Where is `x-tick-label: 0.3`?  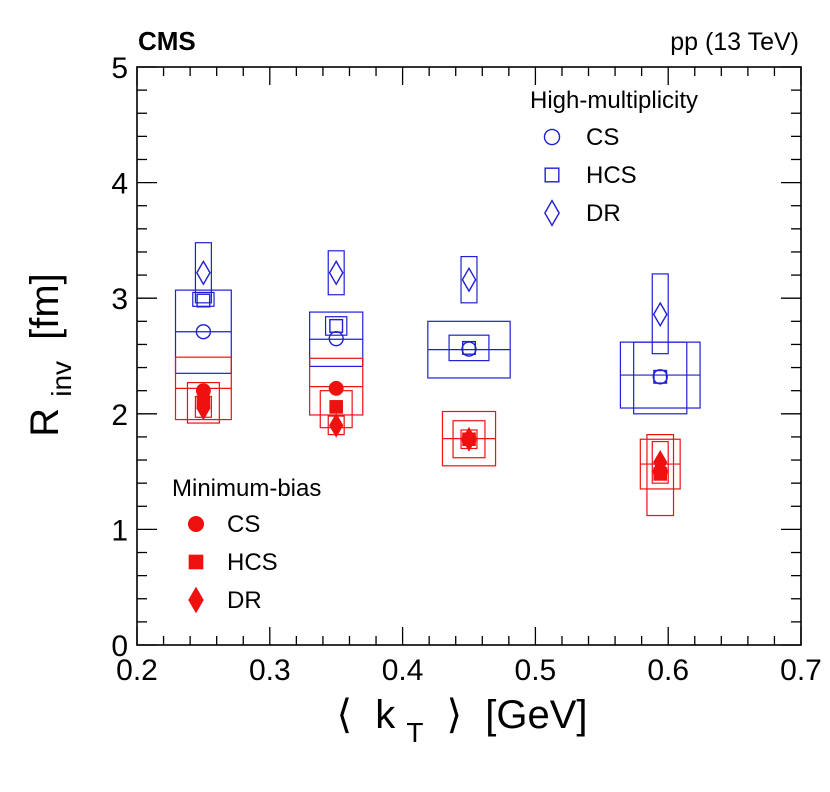 x-tick-label: 0.3 is located at coordinates (270, 670).